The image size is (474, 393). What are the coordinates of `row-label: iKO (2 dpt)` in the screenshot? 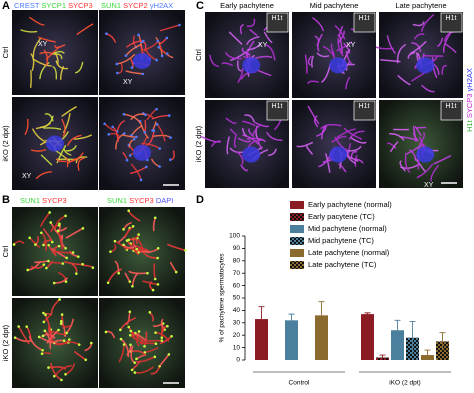 It's located at (5, 342).